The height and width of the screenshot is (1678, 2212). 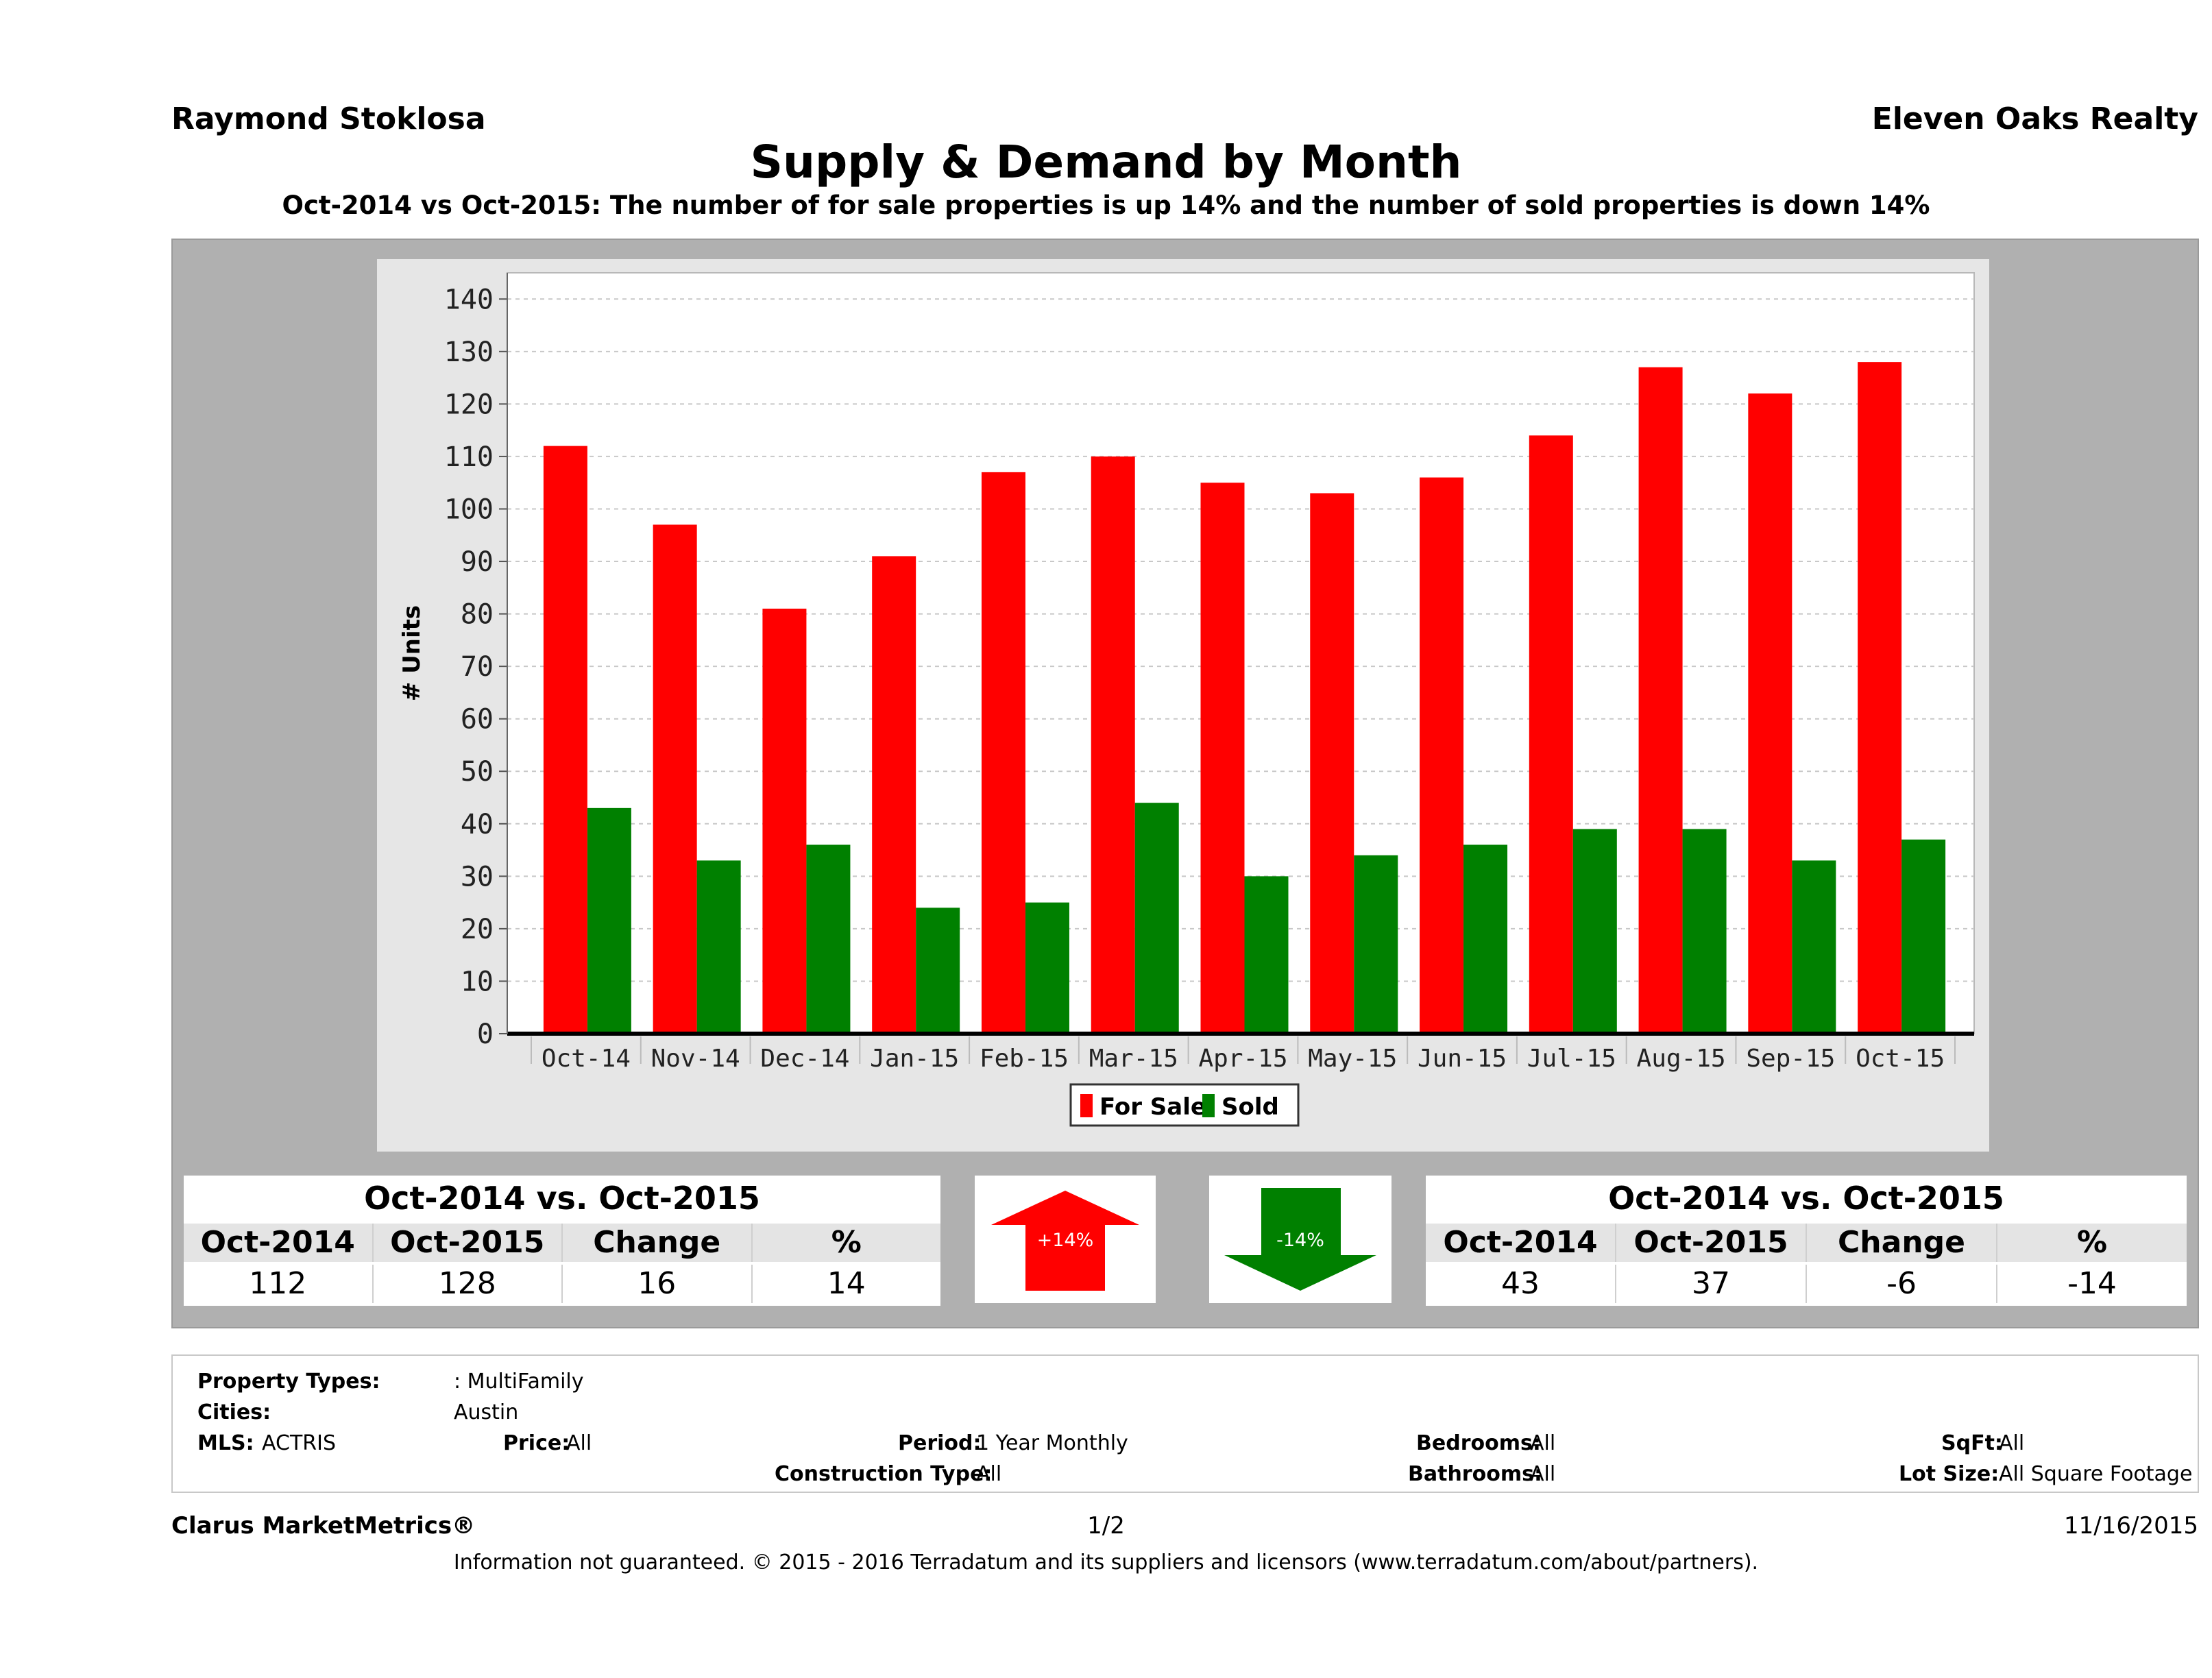 What do you see at coordinates (1682, 1059) in the screenshot?
I see `x-tick-label: Aug-15` at bounding box center [1682, 1059].